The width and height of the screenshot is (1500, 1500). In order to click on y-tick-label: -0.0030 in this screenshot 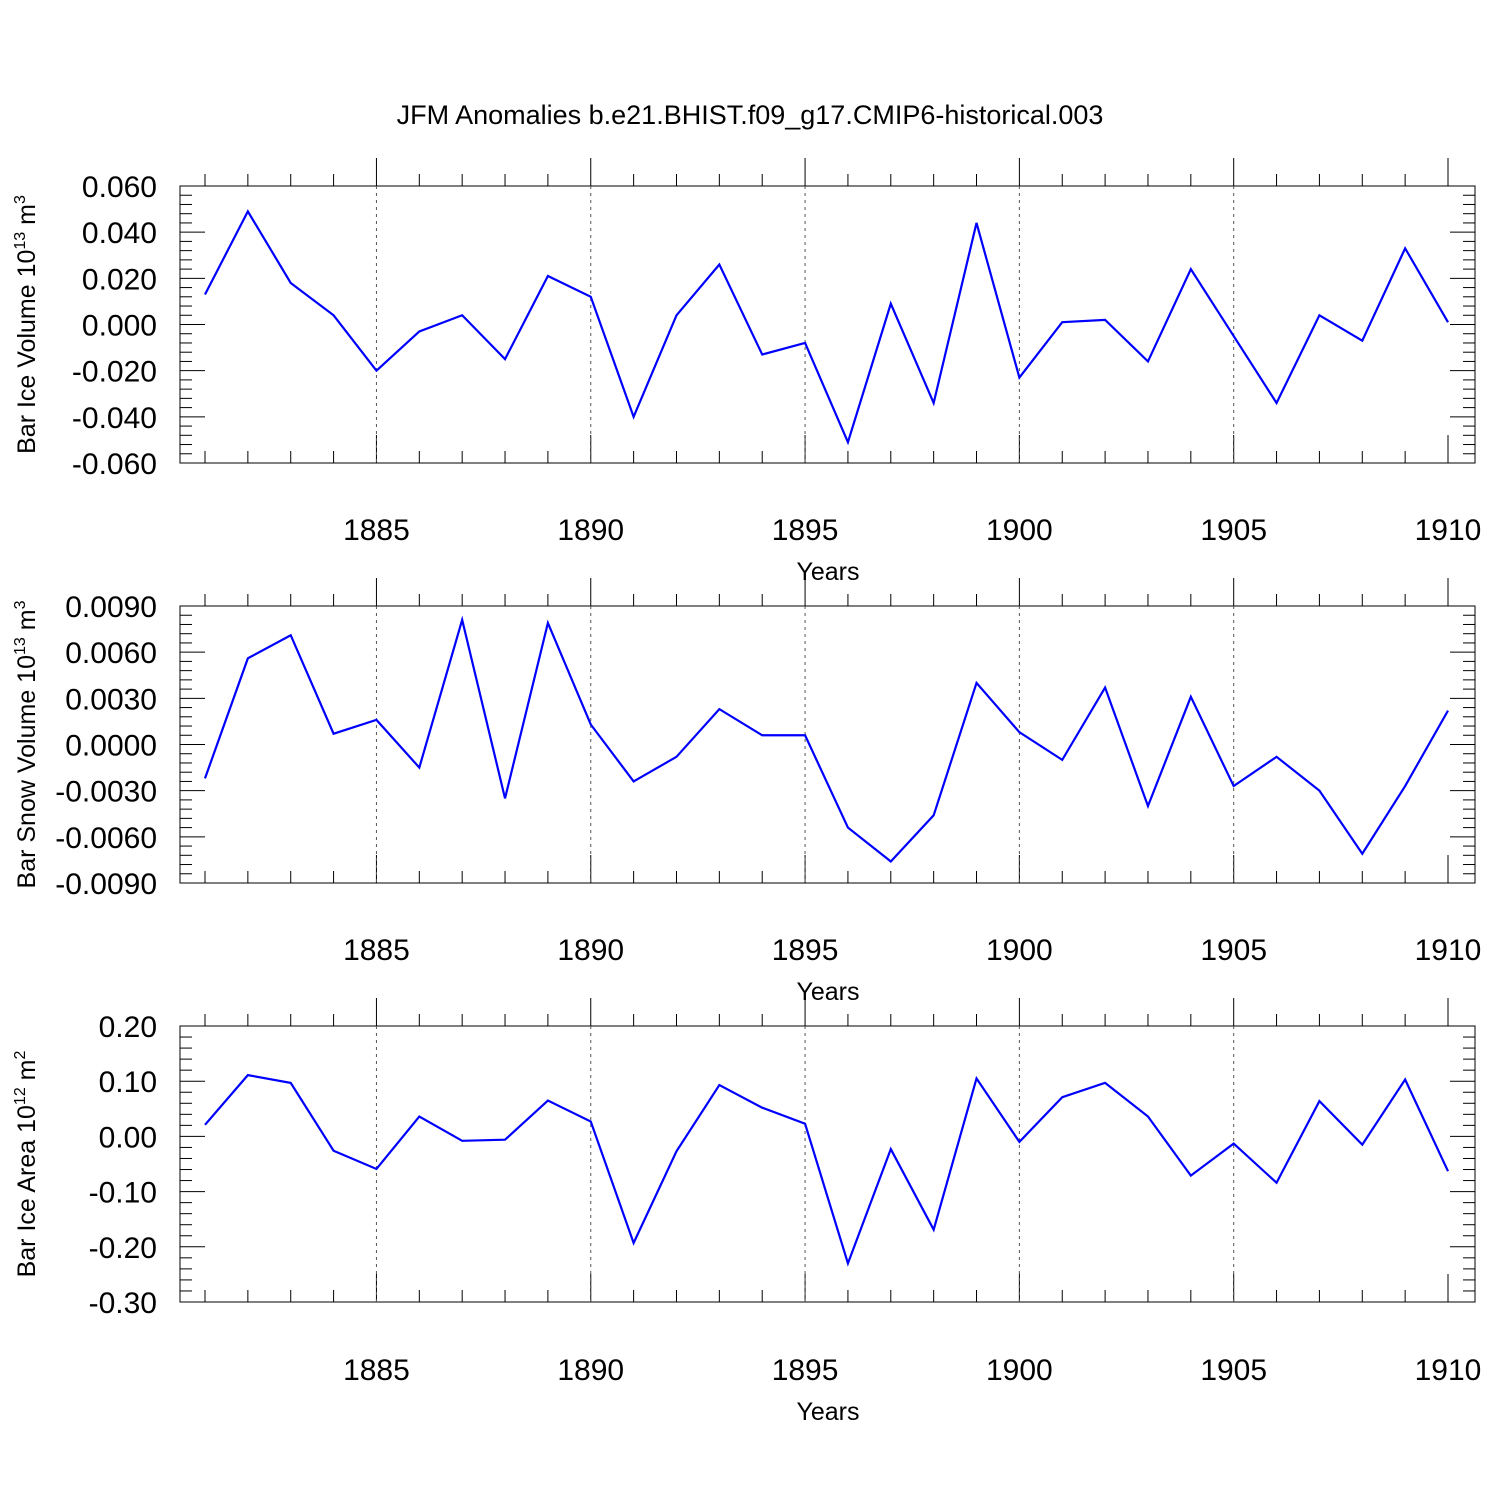, I will do `click(106, 792)`.